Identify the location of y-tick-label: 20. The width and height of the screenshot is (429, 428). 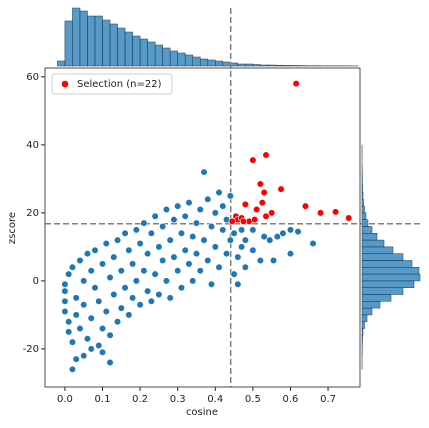
(32, 213).